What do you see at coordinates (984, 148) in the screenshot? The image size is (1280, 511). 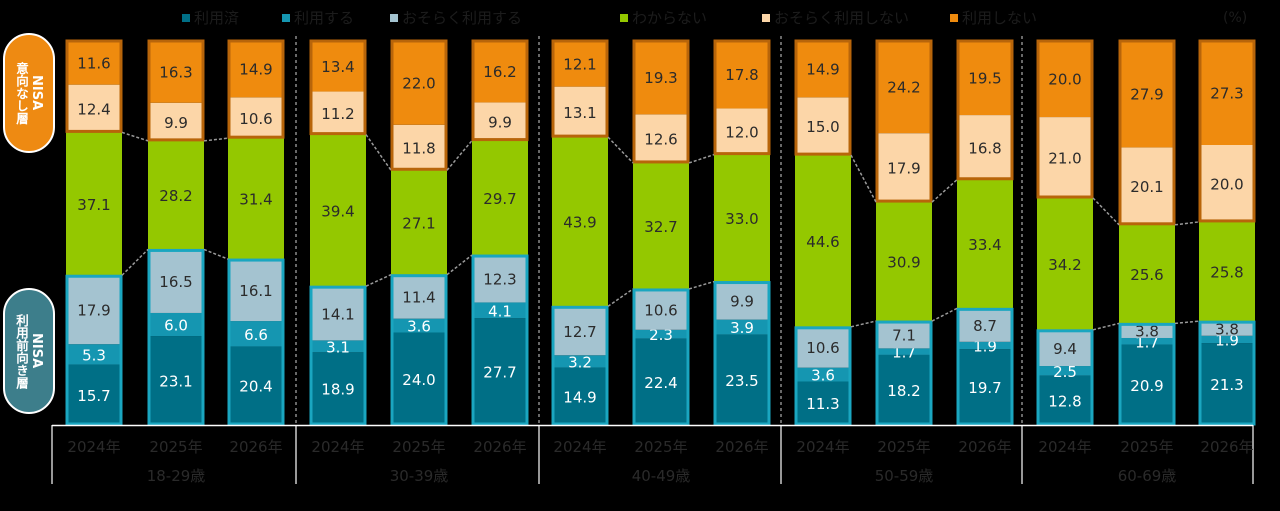 I see `data-label: 16.8` at bounding box center [984, 148].